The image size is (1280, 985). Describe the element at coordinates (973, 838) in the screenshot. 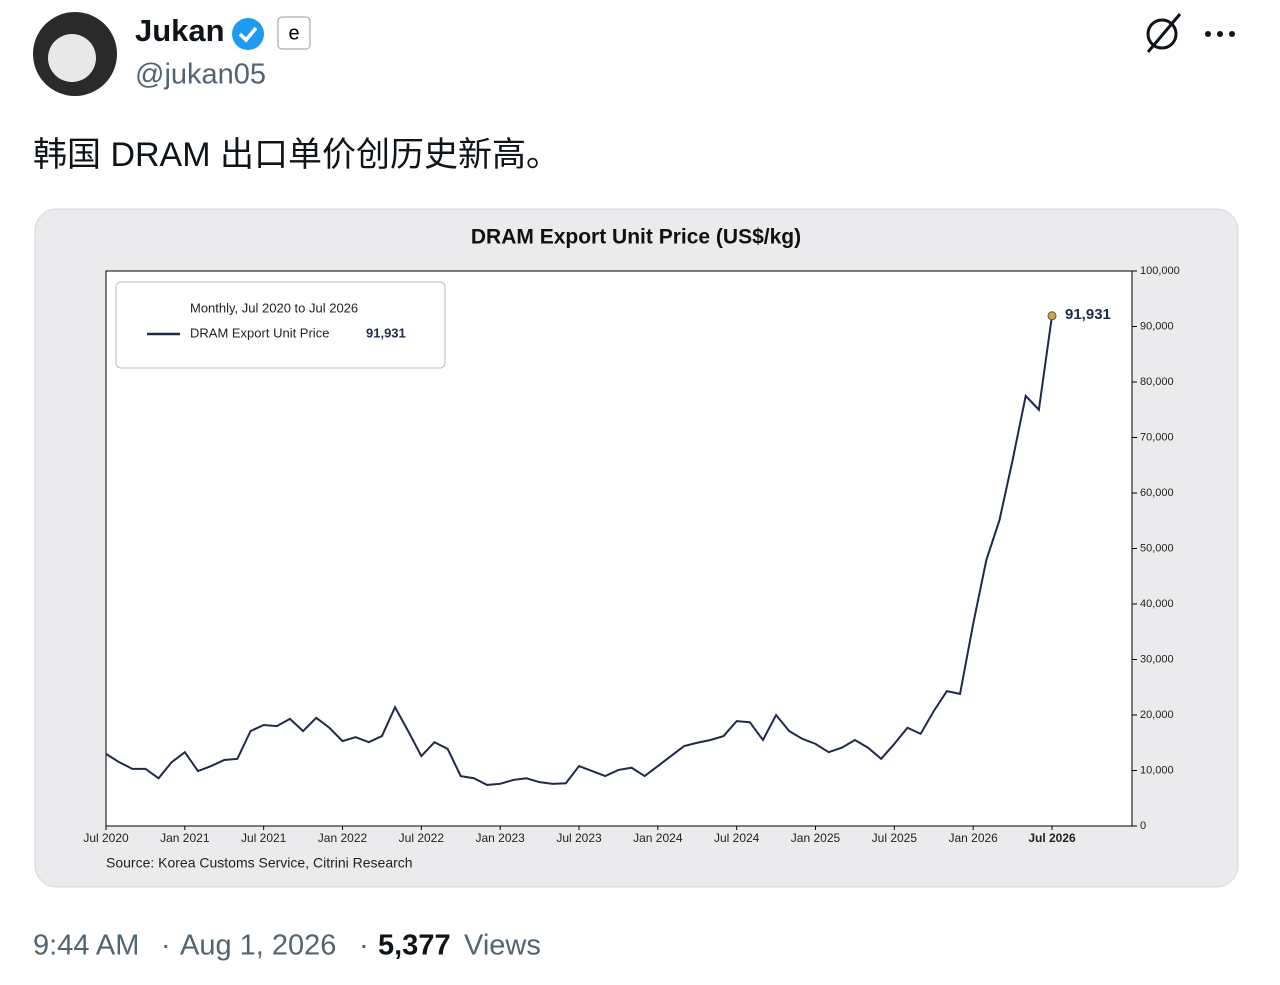

I see `x-tick-label: Jan 2026` at that location.